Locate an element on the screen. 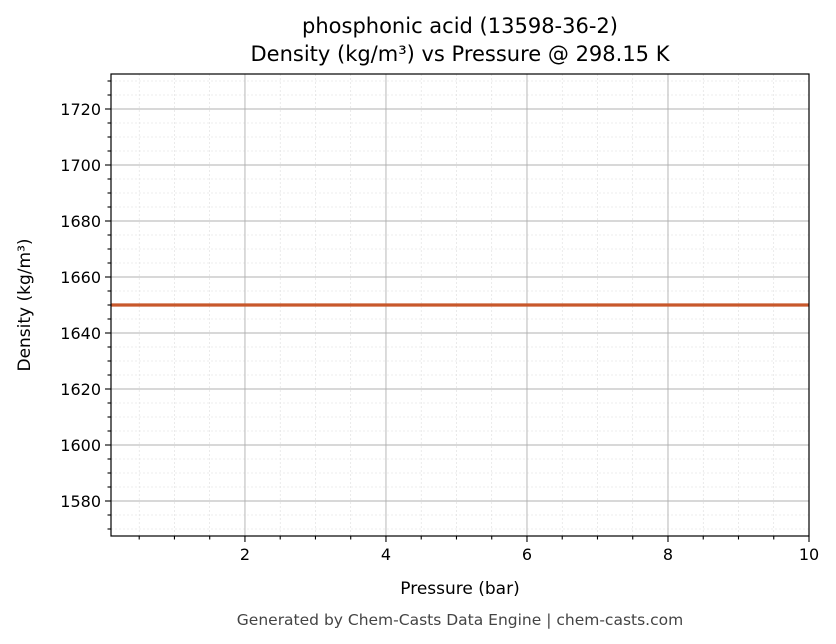 The height and width of the screenshot is (644, 836). x-tick-label: 4 is located at coordinates (386, 554).